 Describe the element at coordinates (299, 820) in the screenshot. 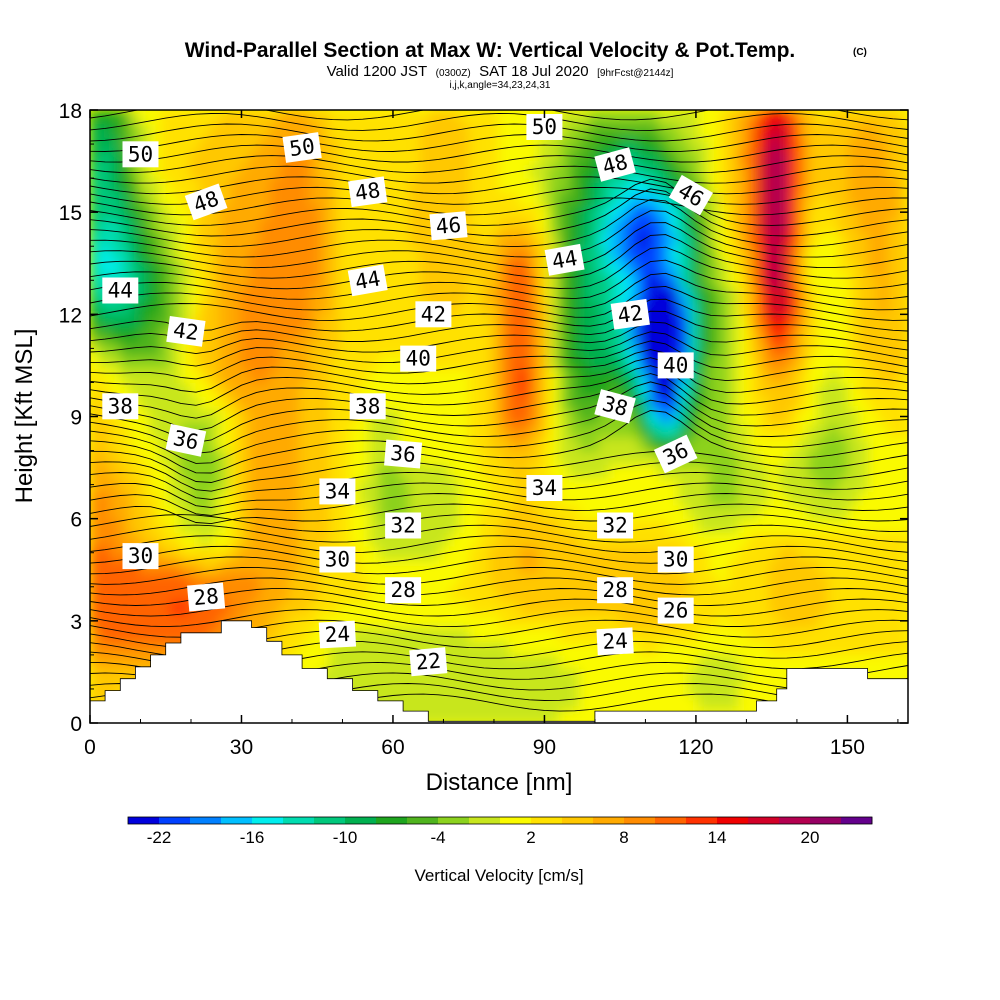

I see `colorbar-swatch` at that location.